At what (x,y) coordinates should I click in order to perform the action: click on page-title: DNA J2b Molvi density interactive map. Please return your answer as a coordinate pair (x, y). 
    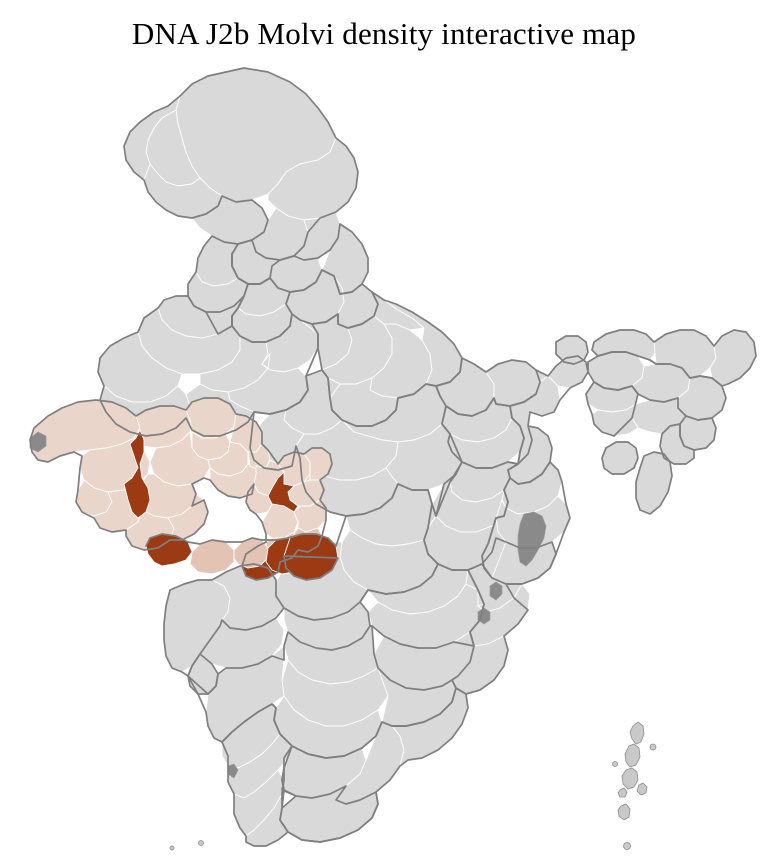
    Looking at the image, I should click on (384, 33).